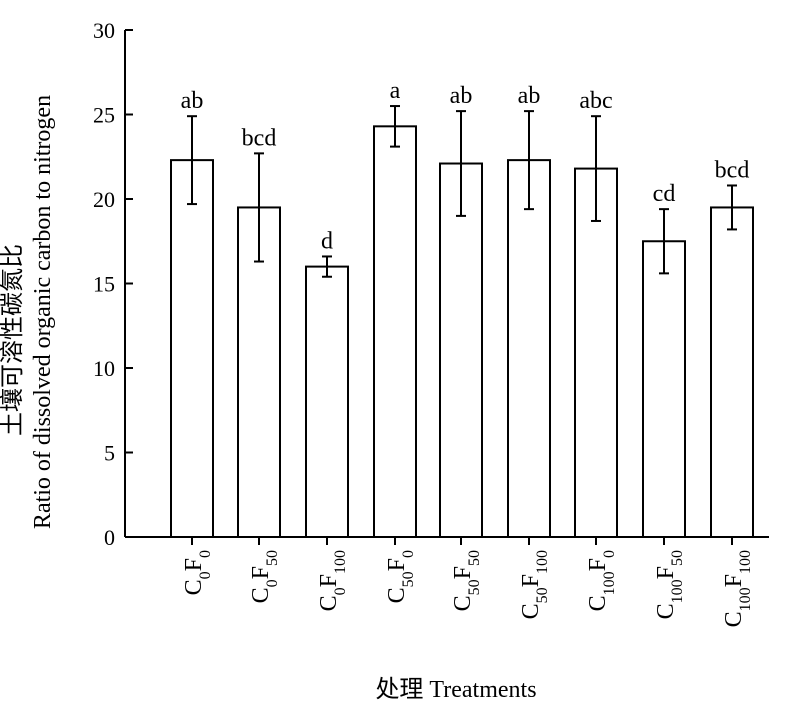 Image resolution: width=800 pixels, height=703 pixels. Describe the element at coordinates (104, 30) in the screenshot. I see `y-tick-label: 30` at that location.